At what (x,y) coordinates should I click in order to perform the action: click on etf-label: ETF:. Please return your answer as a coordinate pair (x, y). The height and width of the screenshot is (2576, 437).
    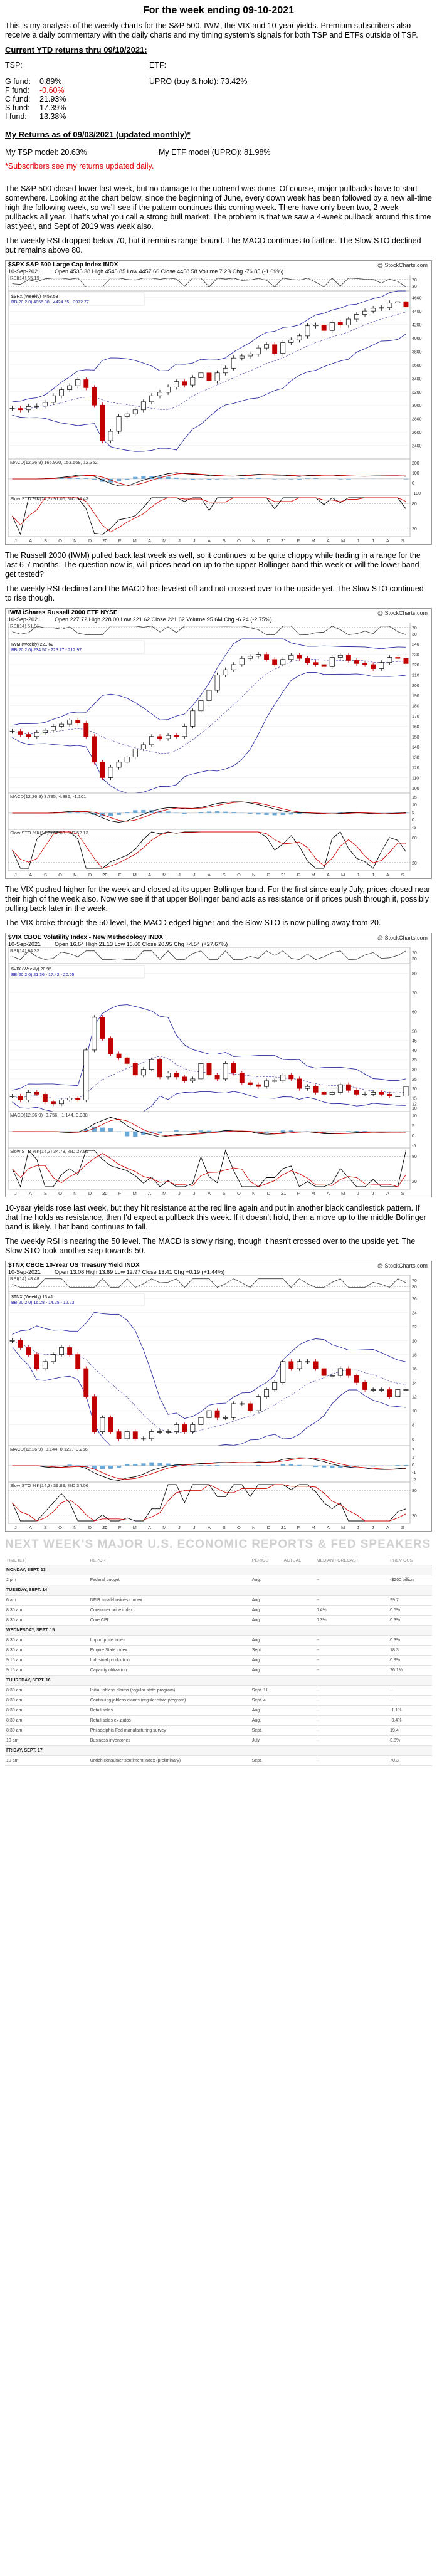
    Looking at the image, I should click on (158, 65).